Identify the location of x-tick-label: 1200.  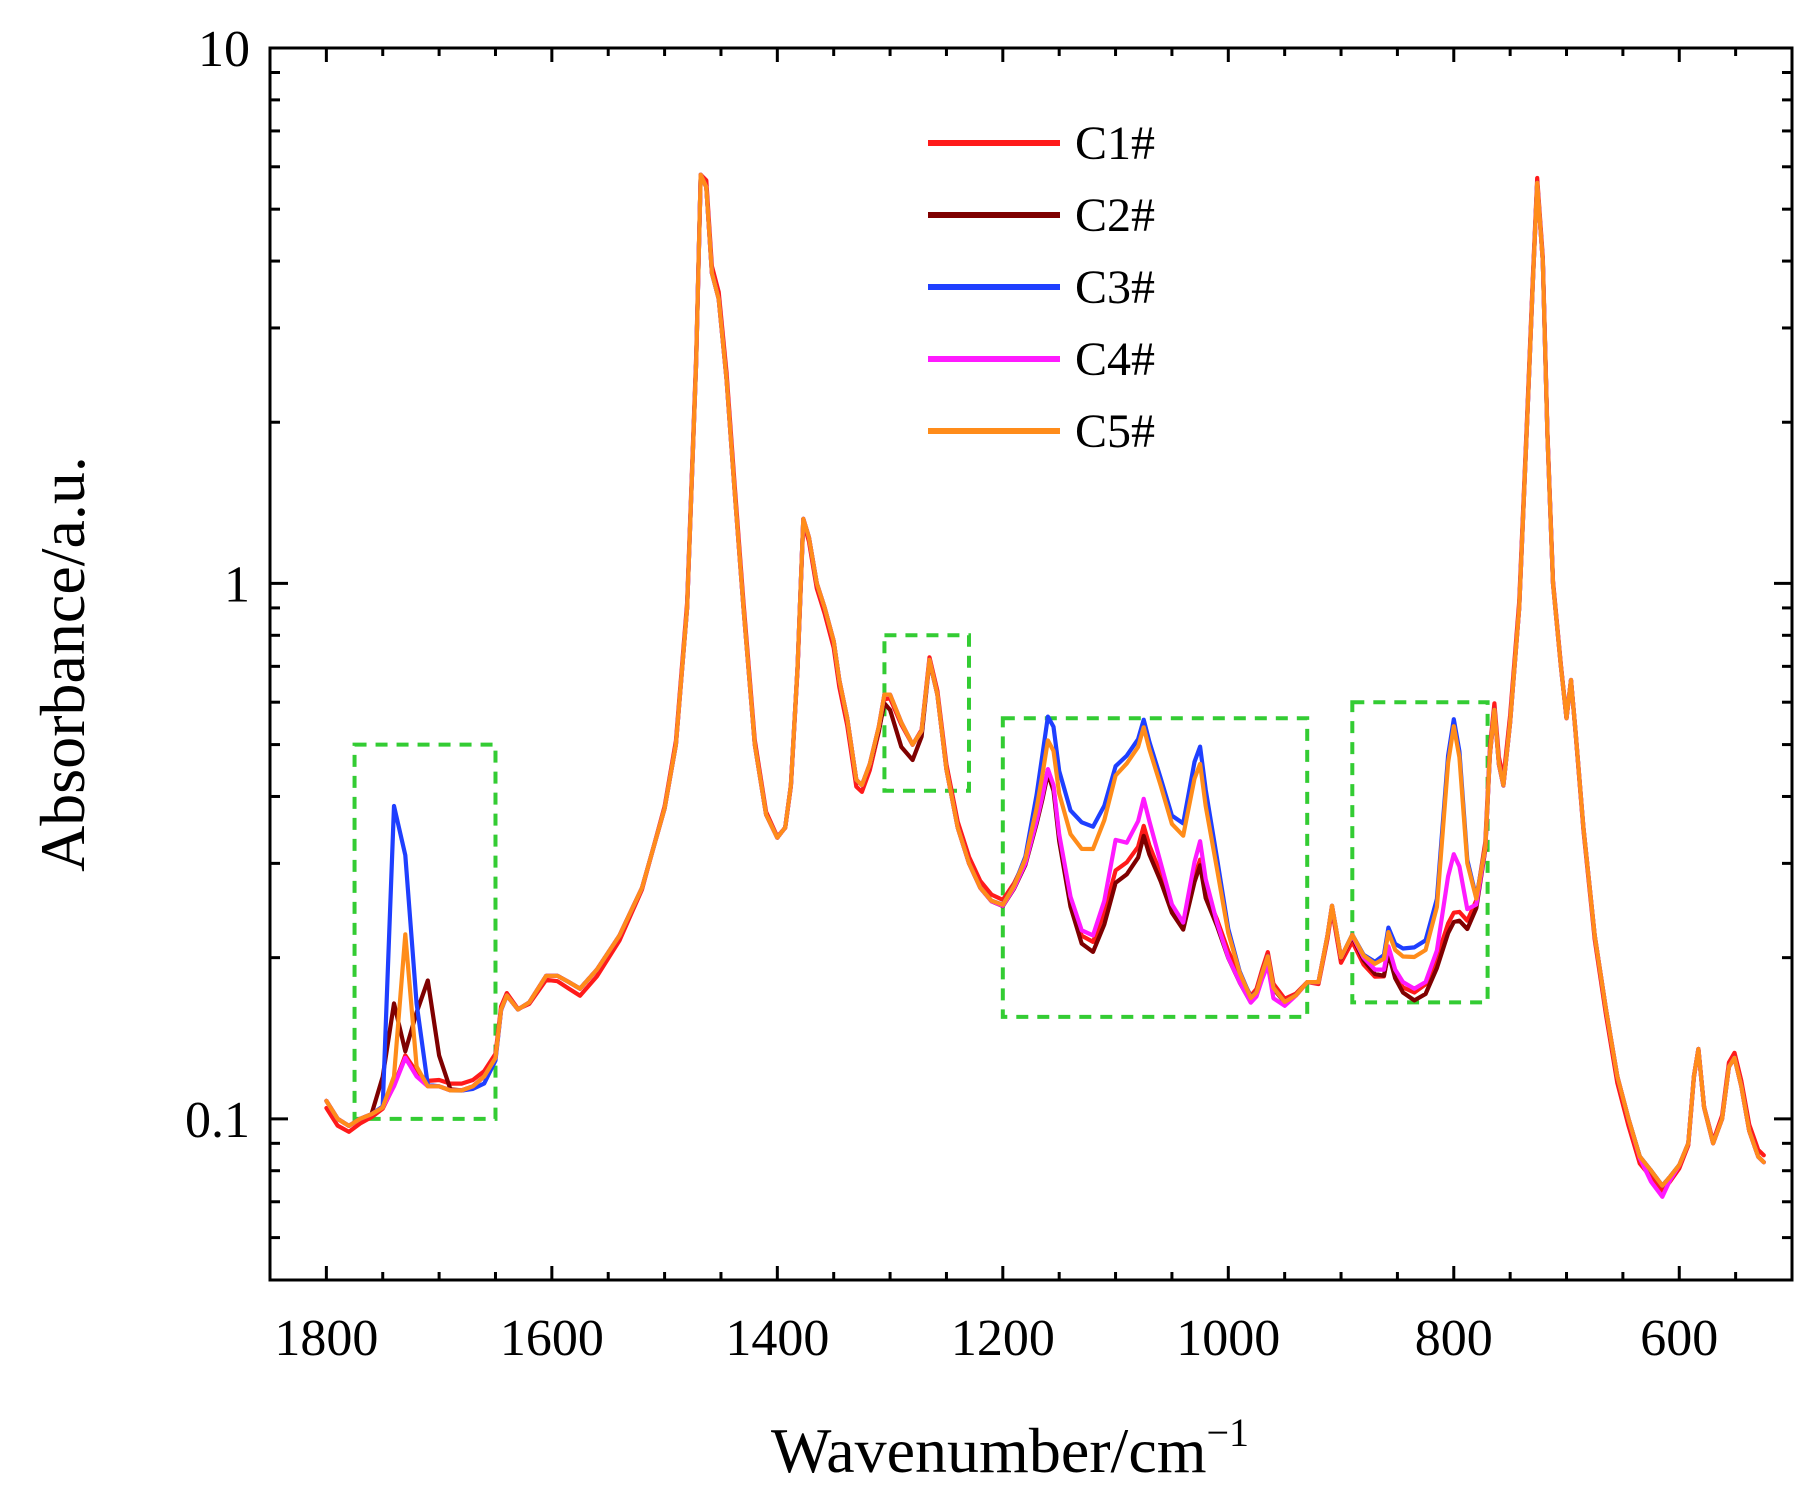
(1003, 1338).